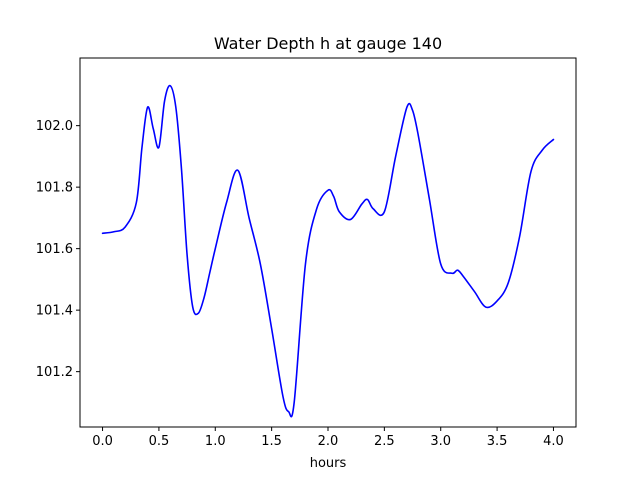 The width and height of the screenshot is (640, 480). What do you see at coordinates (440, 441) in the screenshot?
I see `x-tick-label: 3.0` at bounding box center [440, 441].